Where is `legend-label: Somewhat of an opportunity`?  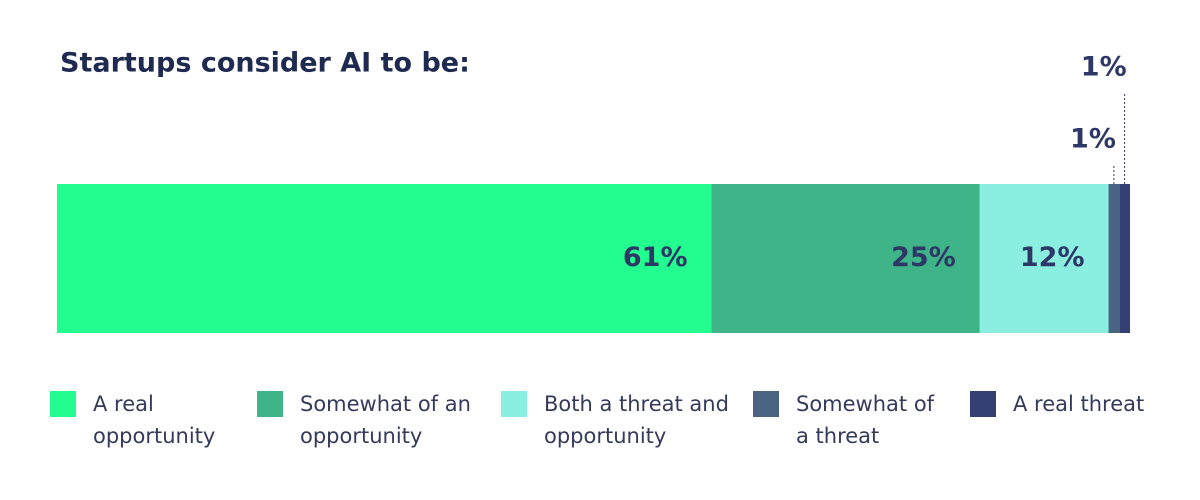
legend-label: Somewhat of an opportunity is located at coordinates (385, 420).